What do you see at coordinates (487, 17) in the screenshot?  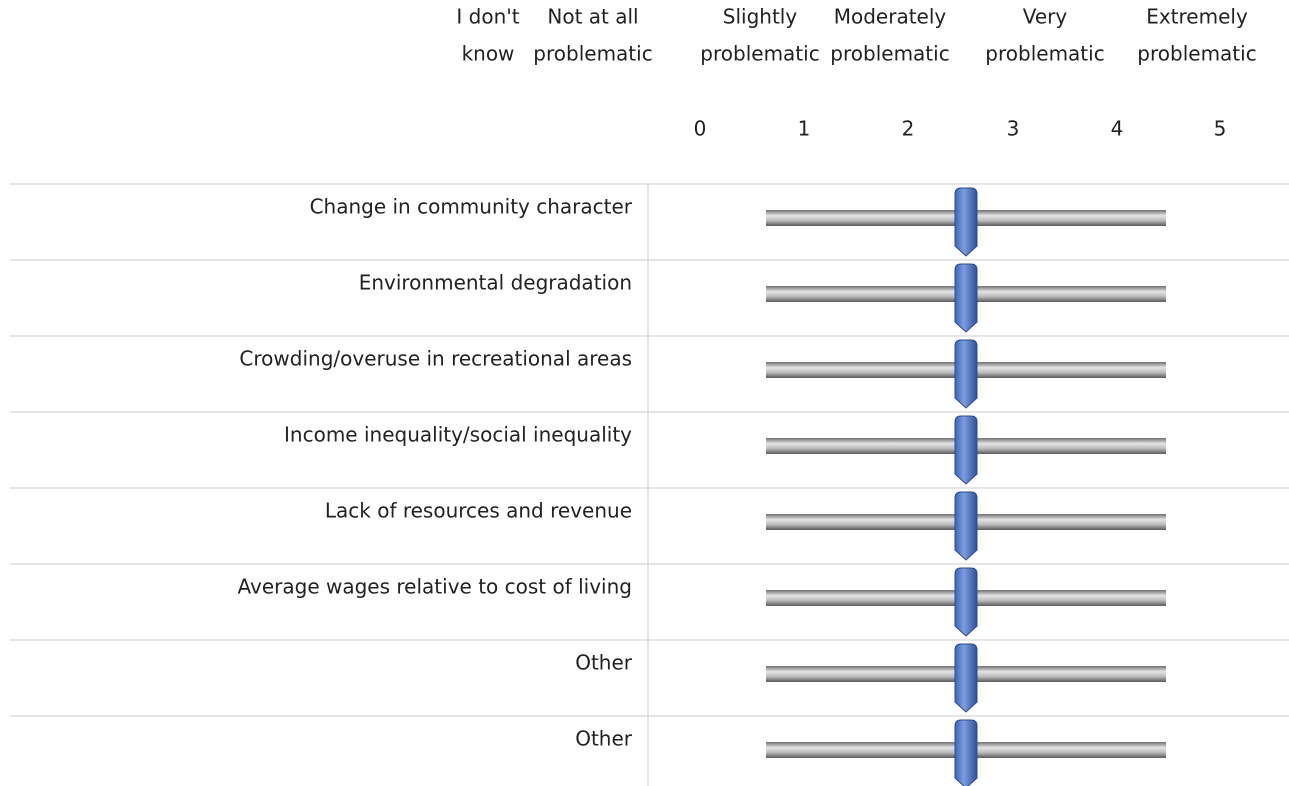 I see `column-label: I don't` at bounding box center [487, 17].